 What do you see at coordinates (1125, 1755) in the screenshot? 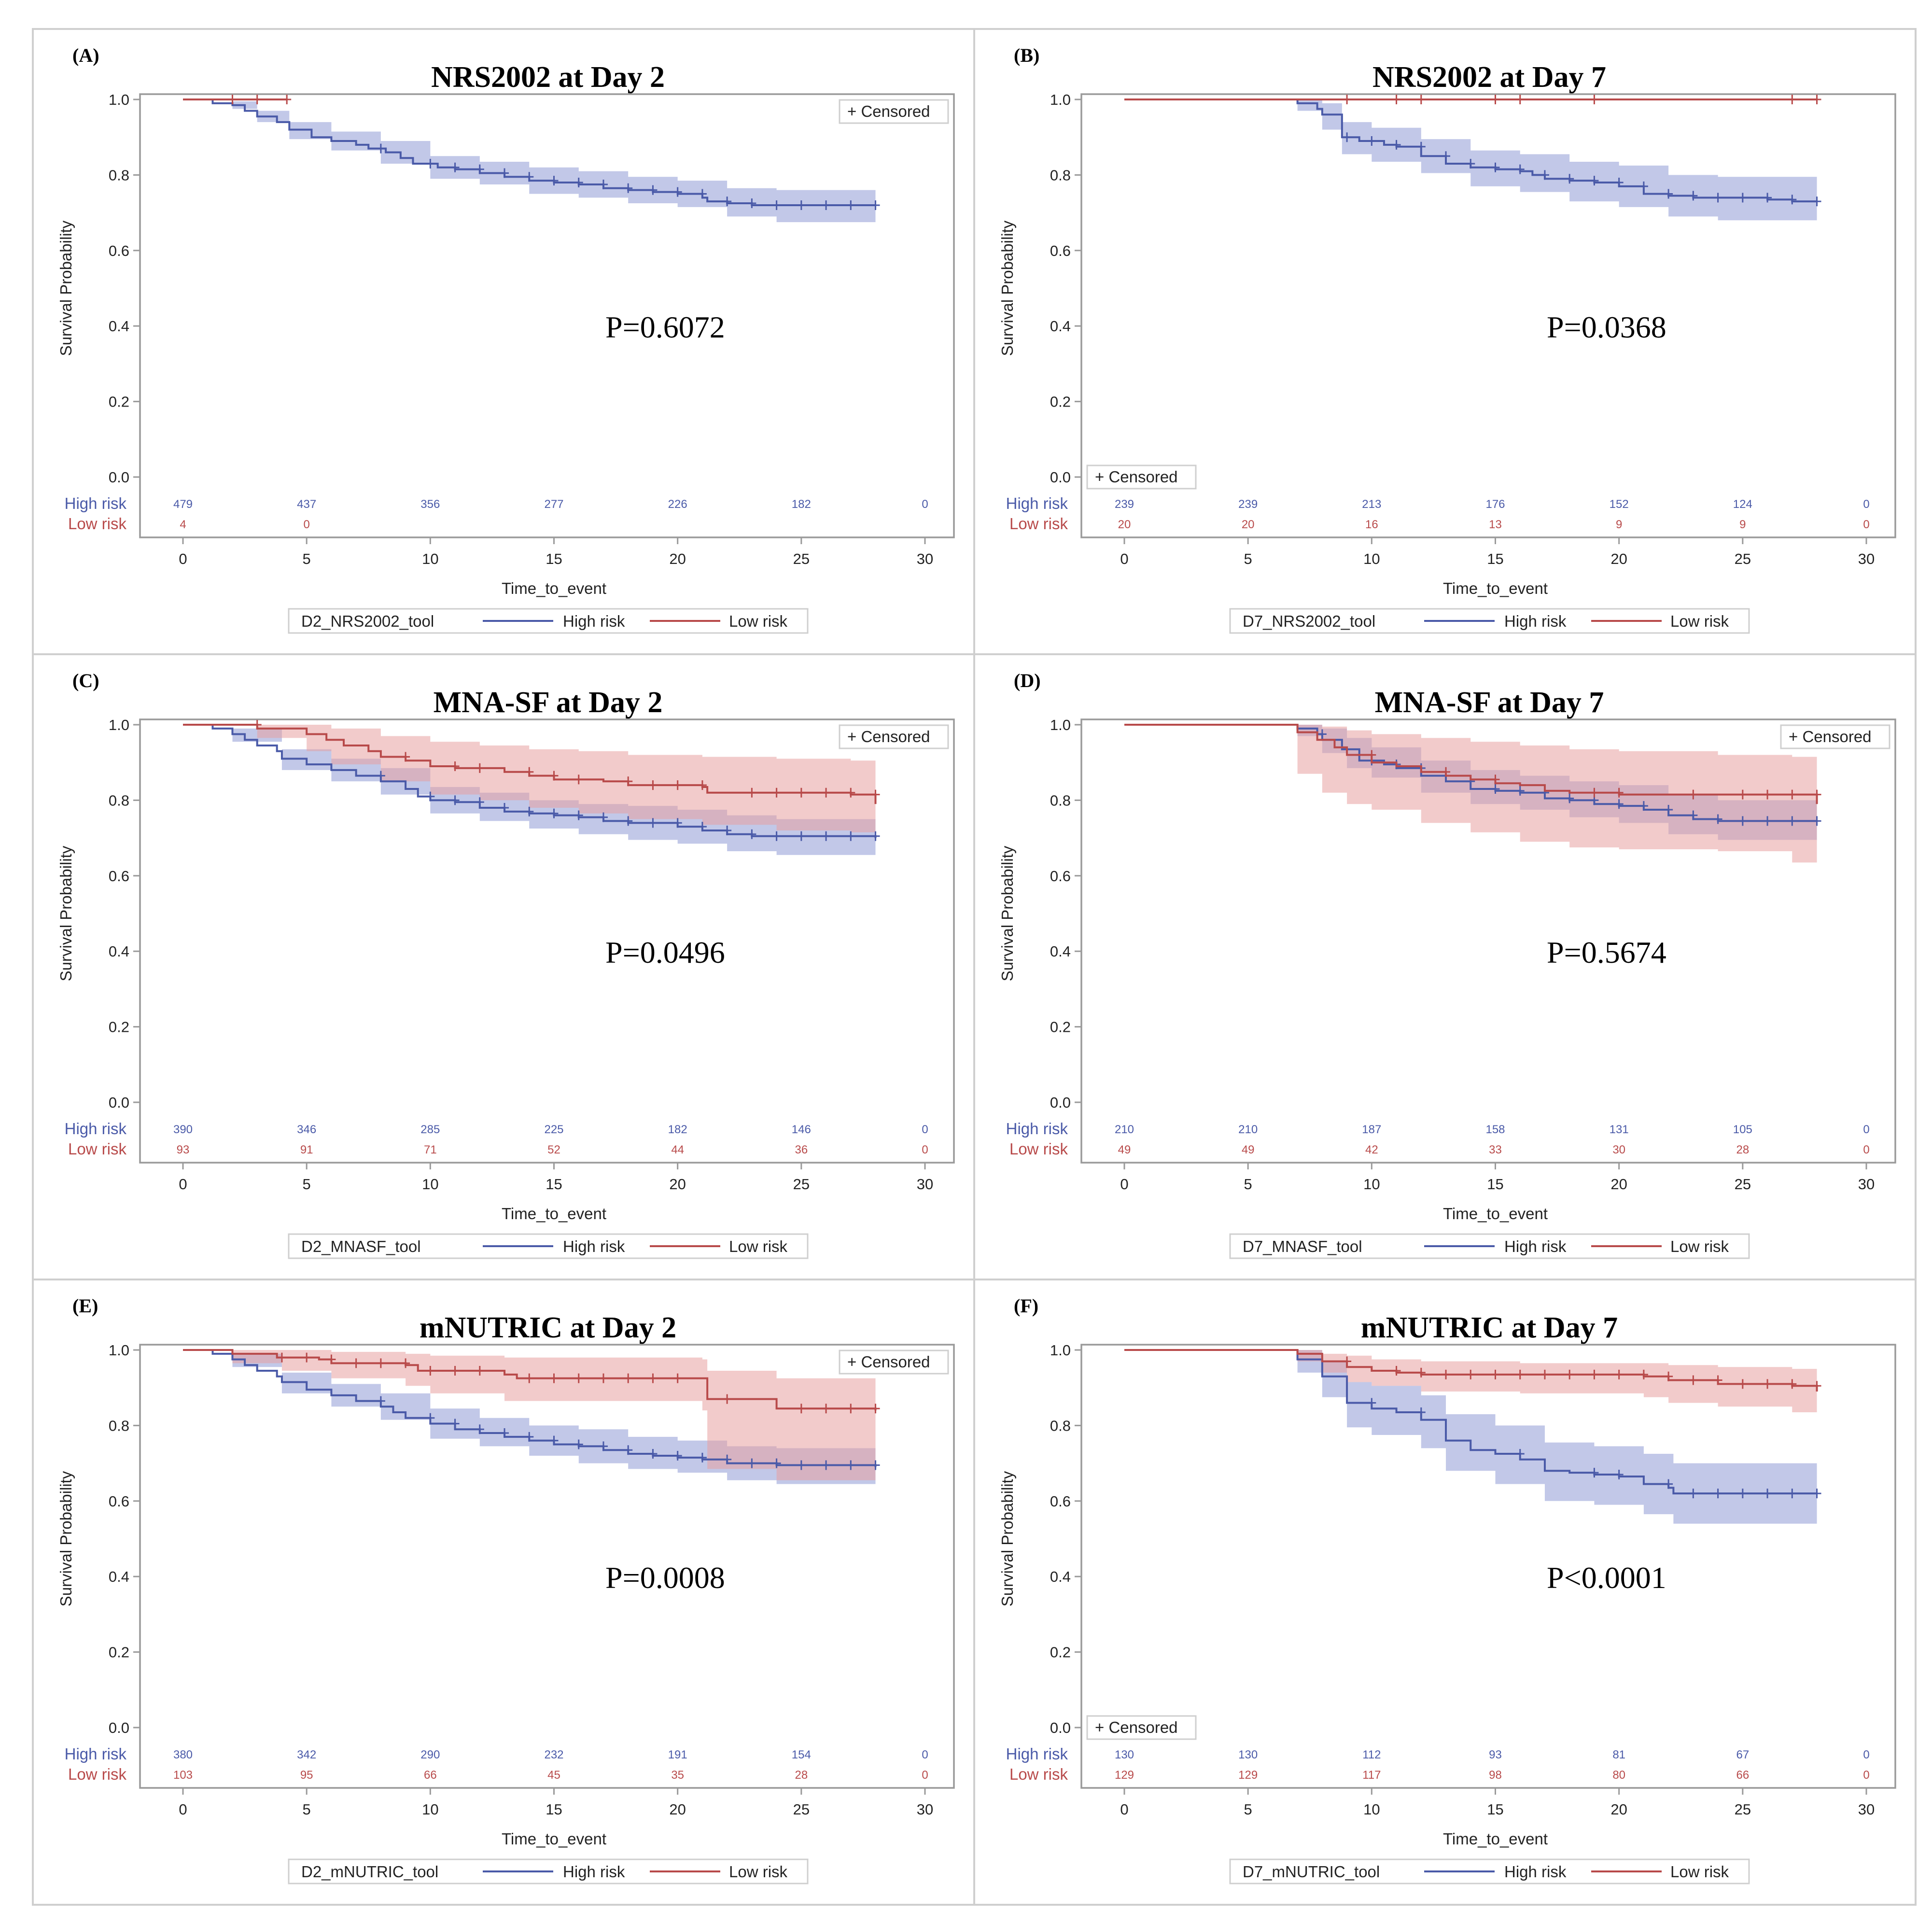
I see `risk-count: 130` at bounding box center [1125, 1755].